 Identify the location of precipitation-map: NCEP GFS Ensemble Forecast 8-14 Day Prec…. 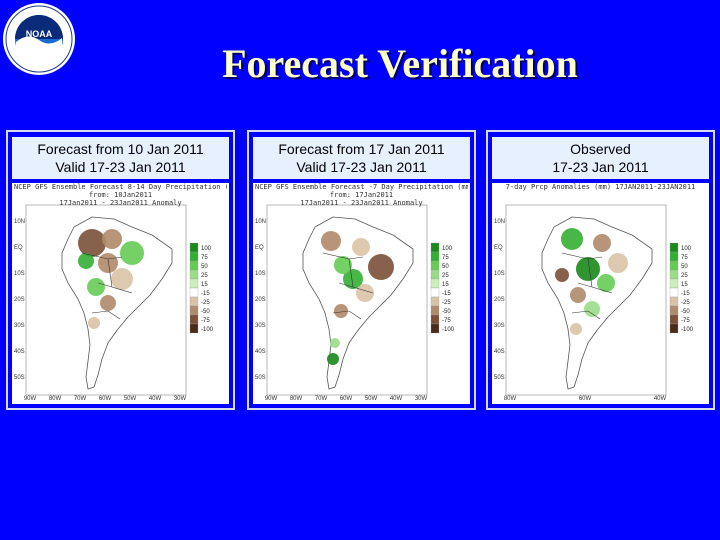
(120, 293).